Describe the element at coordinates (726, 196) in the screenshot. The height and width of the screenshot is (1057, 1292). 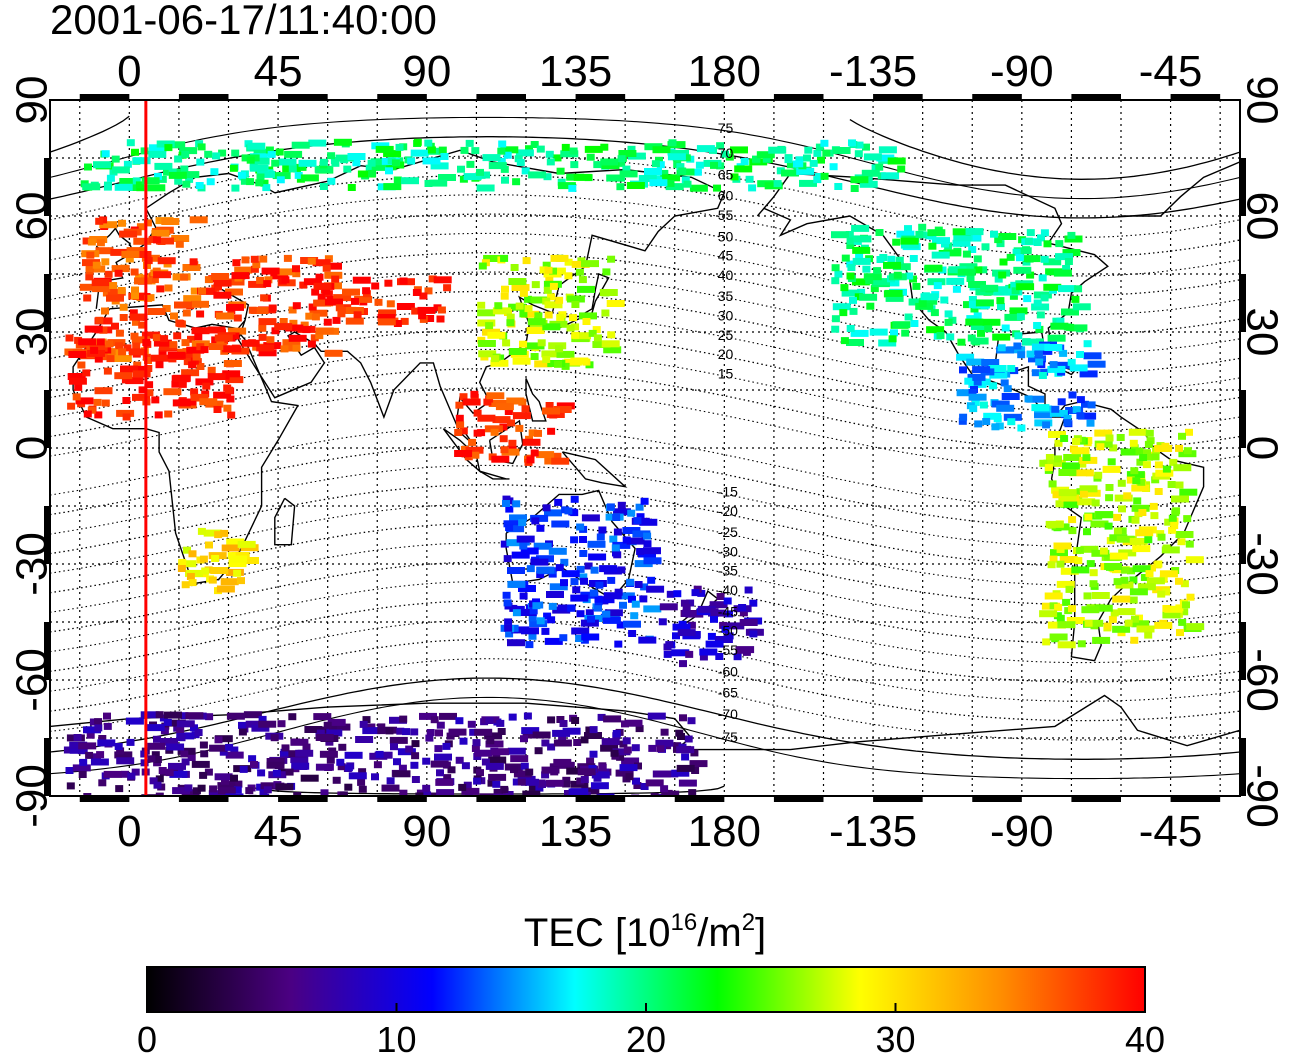
I see `contour-label: 60` at that location.